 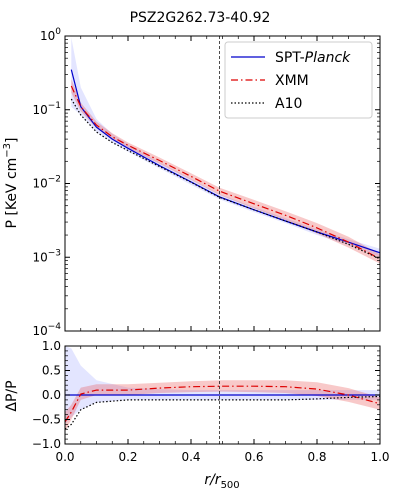 I want to click on top-y-tick-label: 10⁻¹, so click(x=46, y=109).